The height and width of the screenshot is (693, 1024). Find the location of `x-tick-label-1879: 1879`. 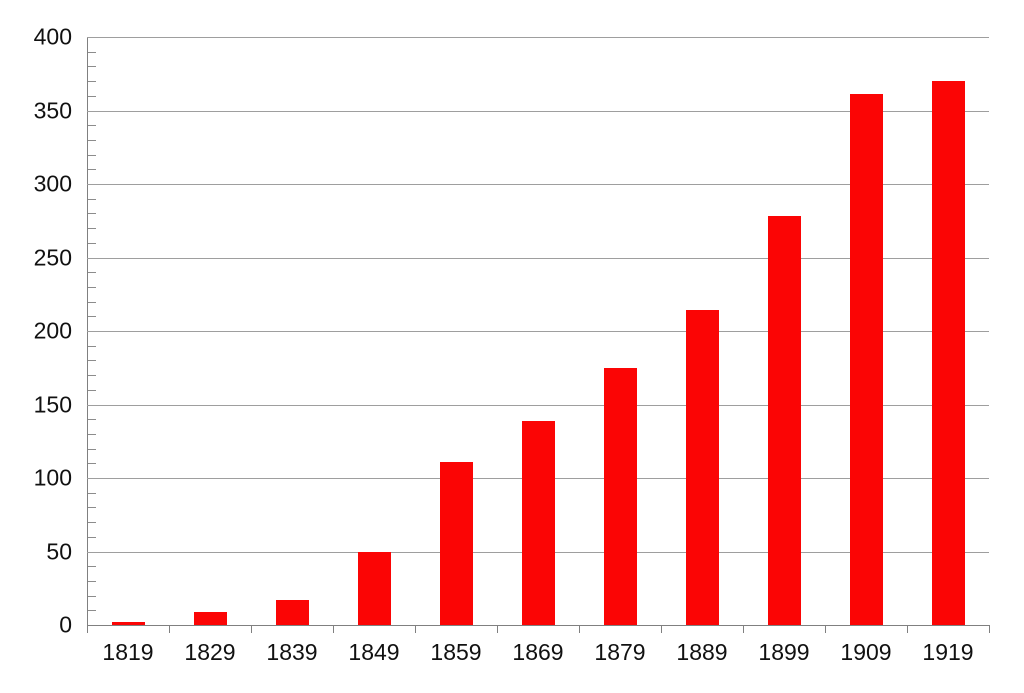

x-tick-label-1879: 1879 is located at coordinates (620, 652).